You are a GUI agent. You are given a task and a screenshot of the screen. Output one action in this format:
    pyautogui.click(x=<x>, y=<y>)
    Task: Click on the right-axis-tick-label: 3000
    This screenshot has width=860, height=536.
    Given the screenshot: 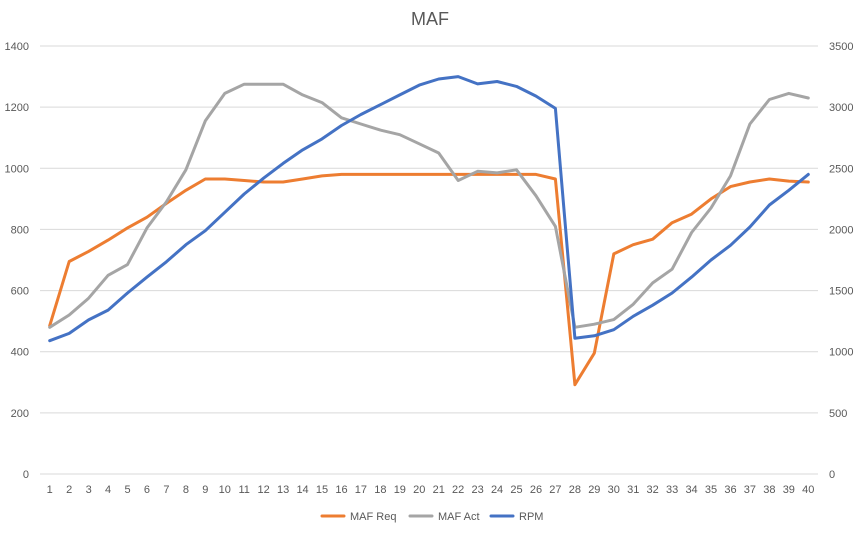 What is the action you would take?
    pyautogui.click(x=841, y=108)
    